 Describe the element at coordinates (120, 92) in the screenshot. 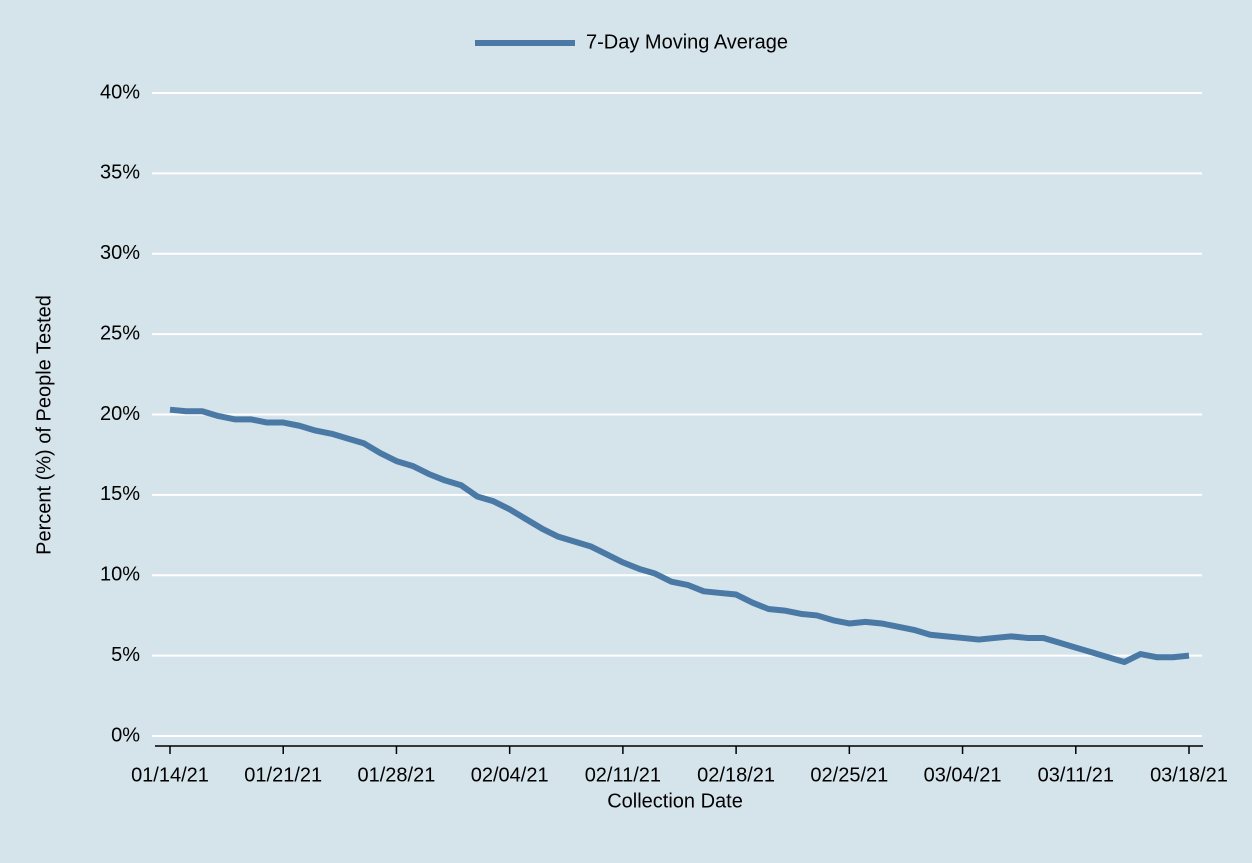

I see `y-tick-label: 40%` at that location.